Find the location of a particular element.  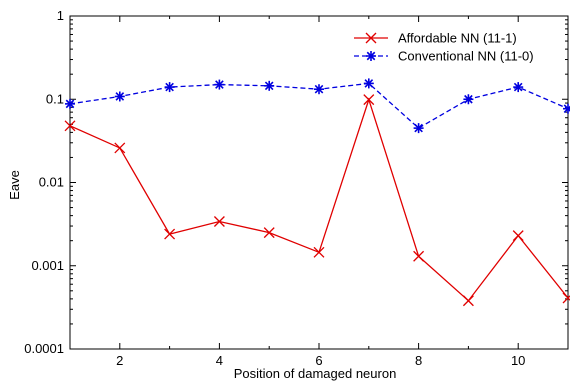

legend-marker-affordable-nn is located at coordinates (371, 38).